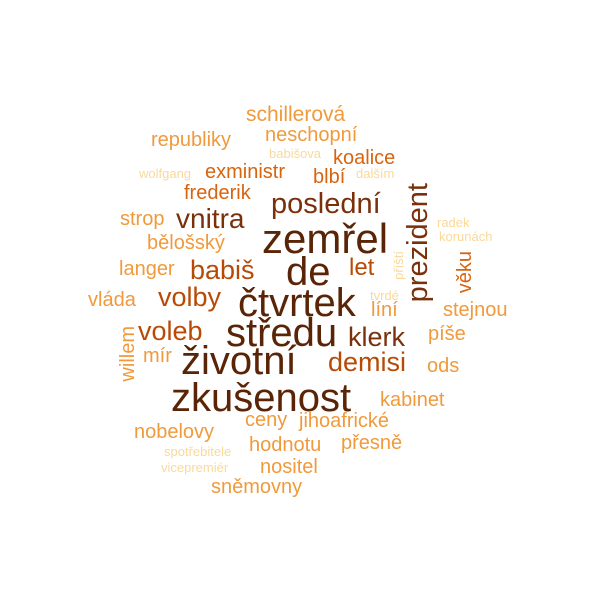 This screenshot has height=600, width=600. I want to click on word-voleb: voleb, so click(170, 331).